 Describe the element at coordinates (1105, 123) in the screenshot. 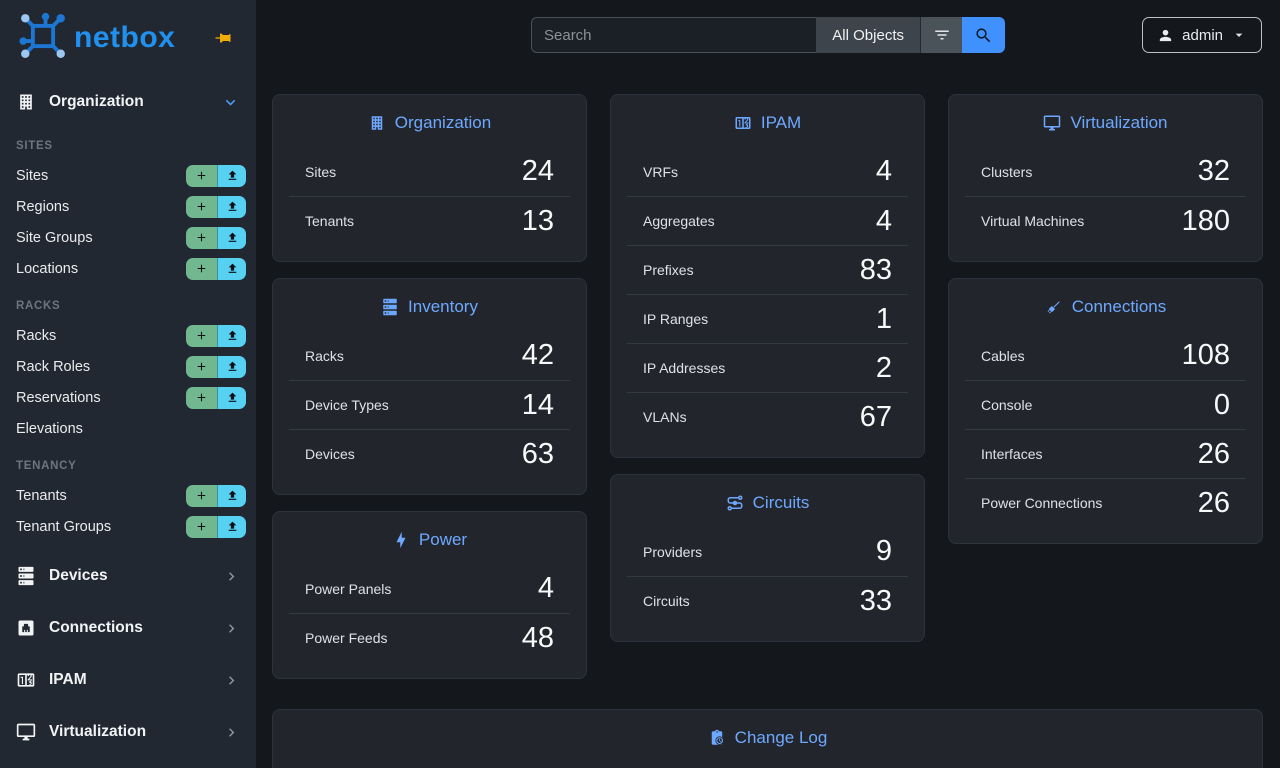

I see `card-title-link: Virtualization` at that location.